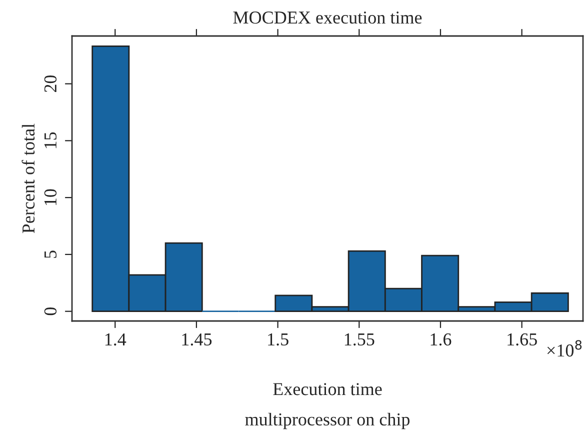 The width and height of the screenshot is (587, 435). Describe the element at coordinates (50, 254) in the screenshot. I see `y-tick-label: 5` at that location.